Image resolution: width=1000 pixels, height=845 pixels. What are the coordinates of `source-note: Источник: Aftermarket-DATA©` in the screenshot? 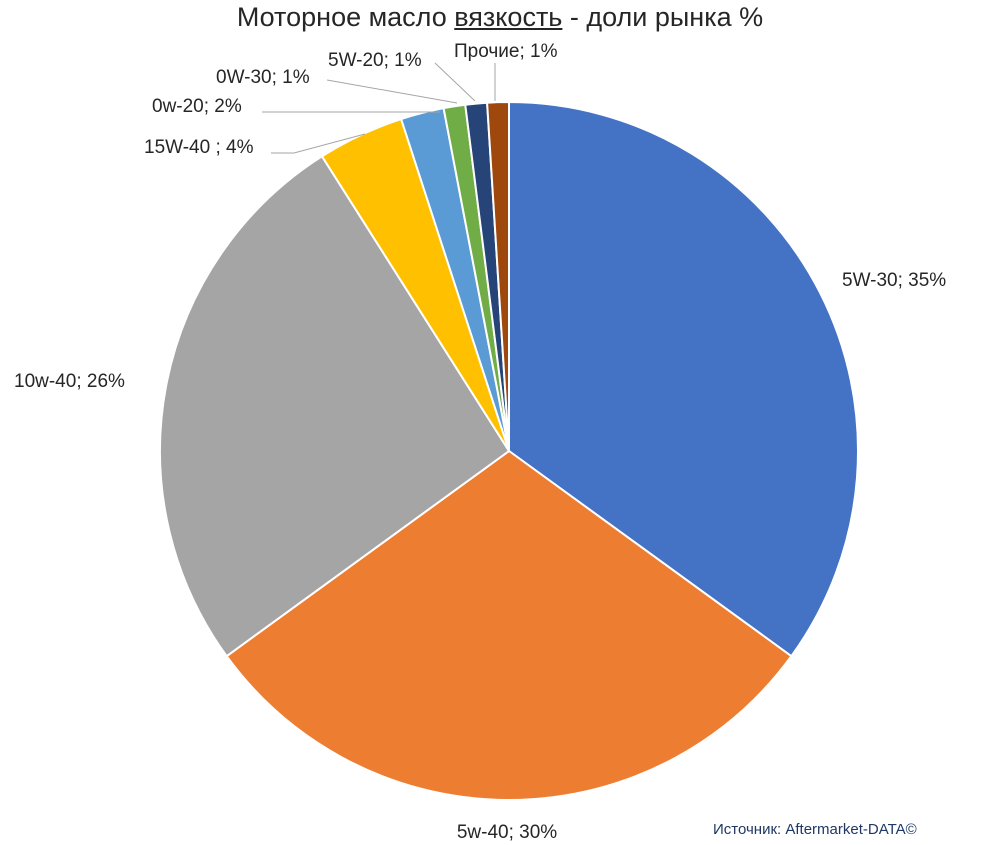 It's located at (815, 829).